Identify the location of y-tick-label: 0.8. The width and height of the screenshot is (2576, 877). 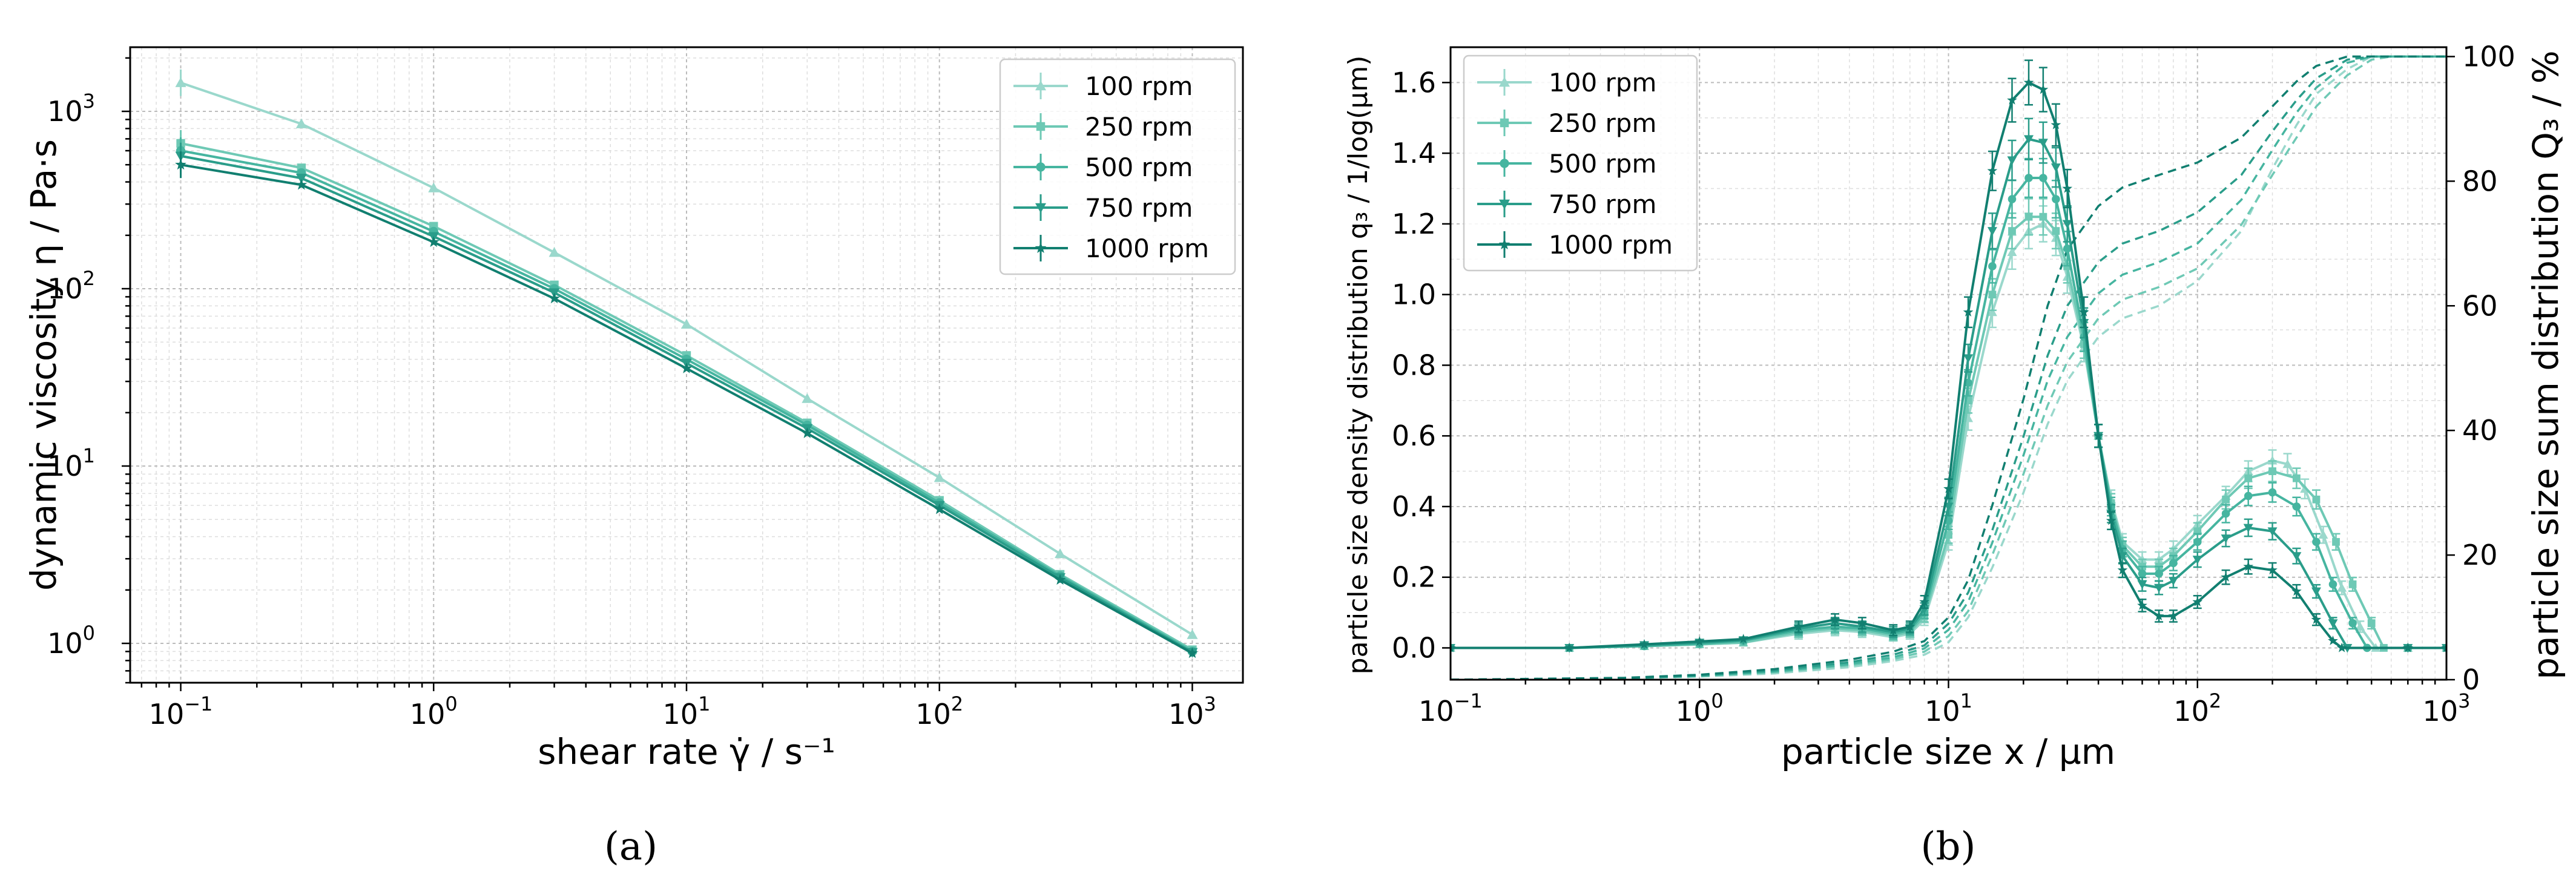
(1414, 365).